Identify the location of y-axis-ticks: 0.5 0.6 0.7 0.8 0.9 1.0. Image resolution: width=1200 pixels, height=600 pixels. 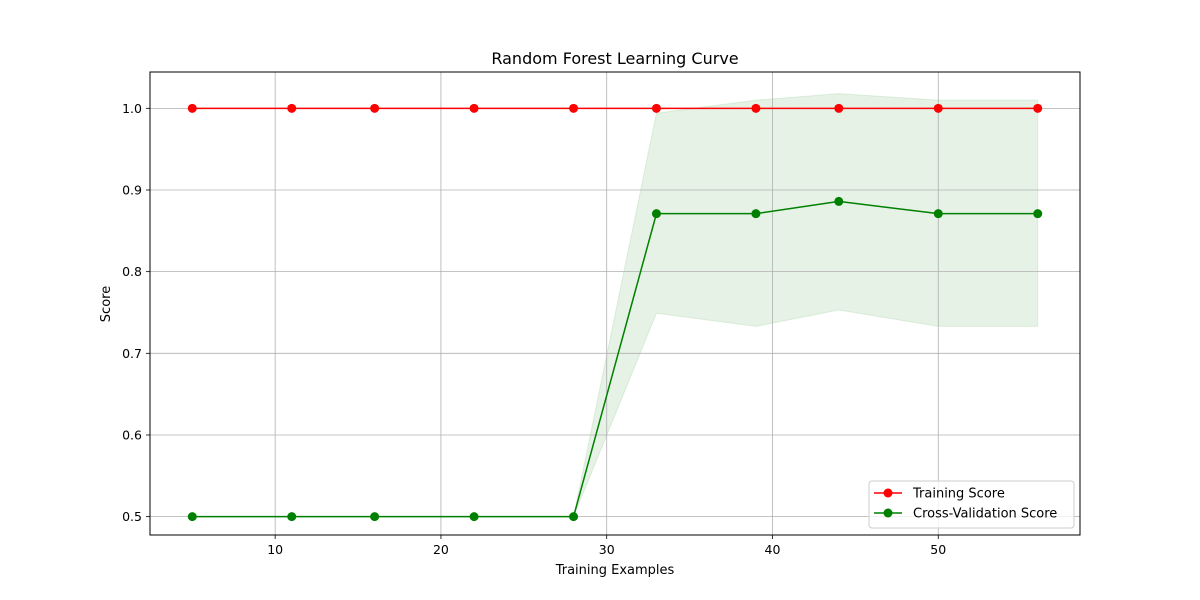
(136, 312).